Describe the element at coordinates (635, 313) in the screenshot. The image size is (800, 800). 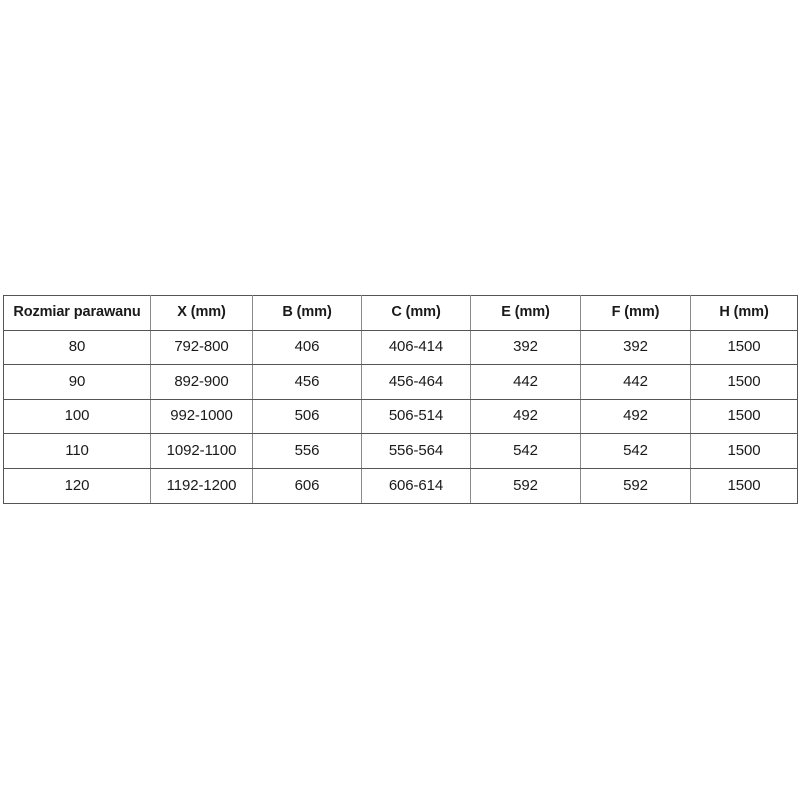
I see `column-header-f: F (mm)` at that location.